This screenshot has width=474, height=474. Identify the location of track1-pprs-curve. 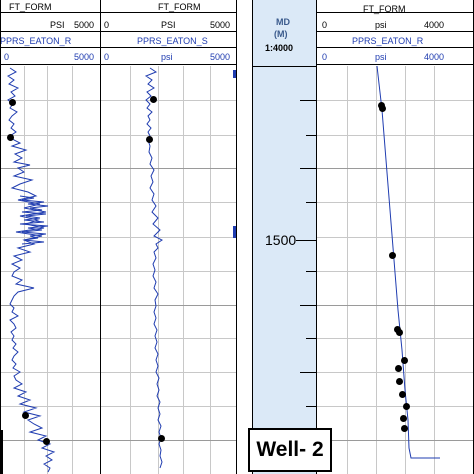
(31, 270).